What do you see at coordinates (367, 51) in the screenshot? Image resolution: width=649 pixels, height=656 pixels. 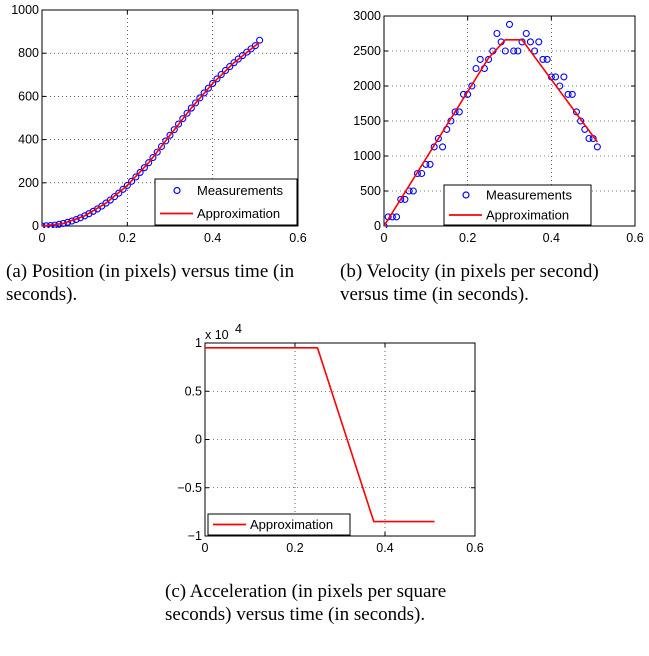 I see `y-tick-label: 2500` at bounding box center [367, 51].